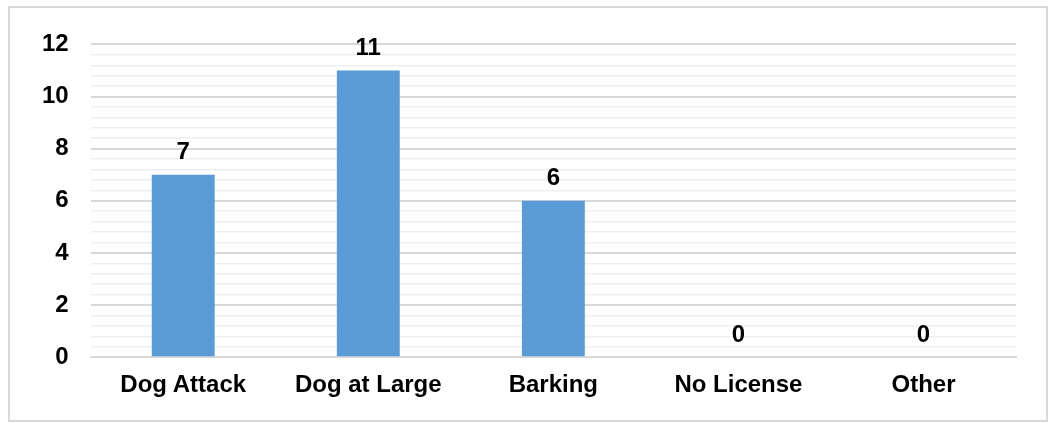 The height and width of the screenshot is (430, 1057). Describe the element at coordinates (62, 199) in the screenshot. I see `y-tick-label: 6` at that location.